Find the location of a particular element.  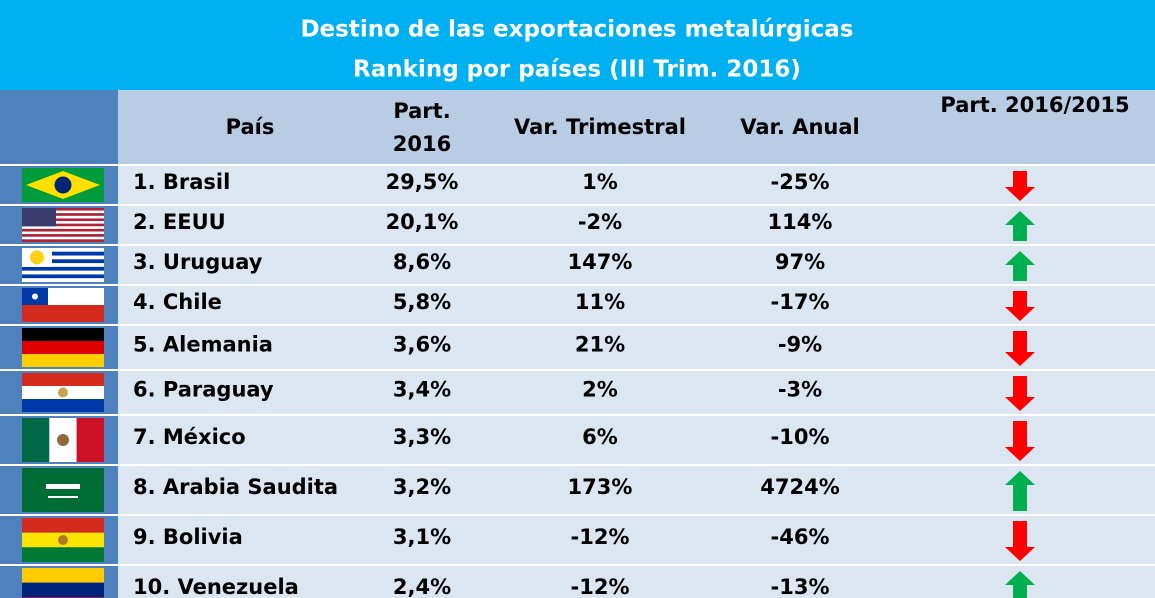

cell: 1% is located at coordinates (600, 182).